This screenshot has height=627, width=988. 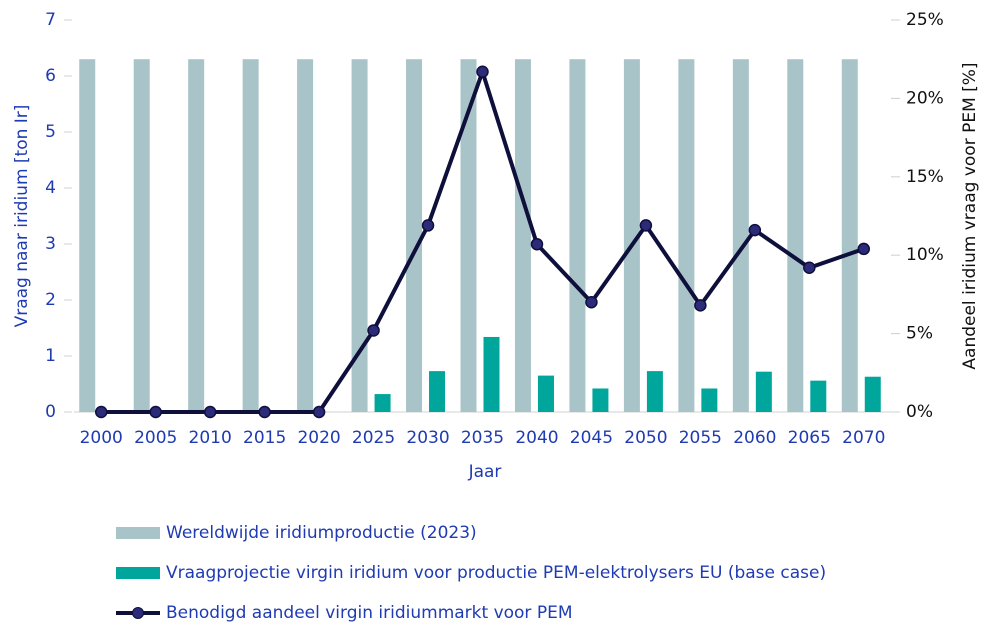 What do you see at coordinates (373, 438) in the screenshot?
I see `x-tick-label: 2025` at bounding box center [373, 438].